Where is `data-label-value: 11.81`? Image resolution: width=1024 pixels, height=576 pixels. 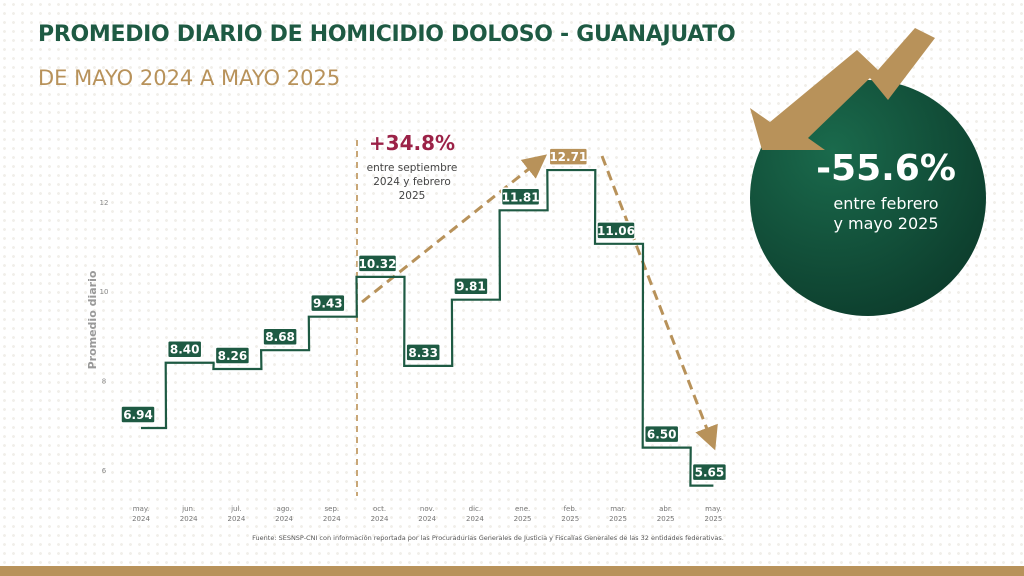
data-label-value: 11.81 is located at coordinates (521, 197).